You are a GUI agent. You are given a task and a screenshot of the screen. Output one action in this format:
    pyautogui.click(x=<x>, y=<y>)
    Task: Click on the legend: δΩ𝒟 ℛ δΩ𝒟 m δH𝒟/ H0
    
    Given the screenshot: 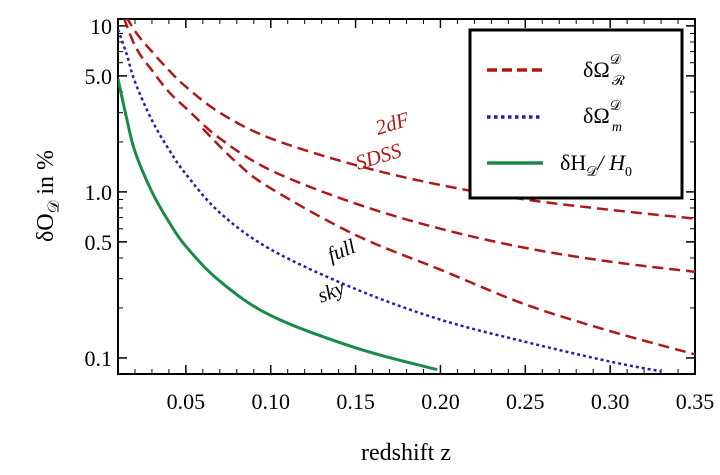 What is the action you would take?
    pyautogui.click(x=576, y=114)
    